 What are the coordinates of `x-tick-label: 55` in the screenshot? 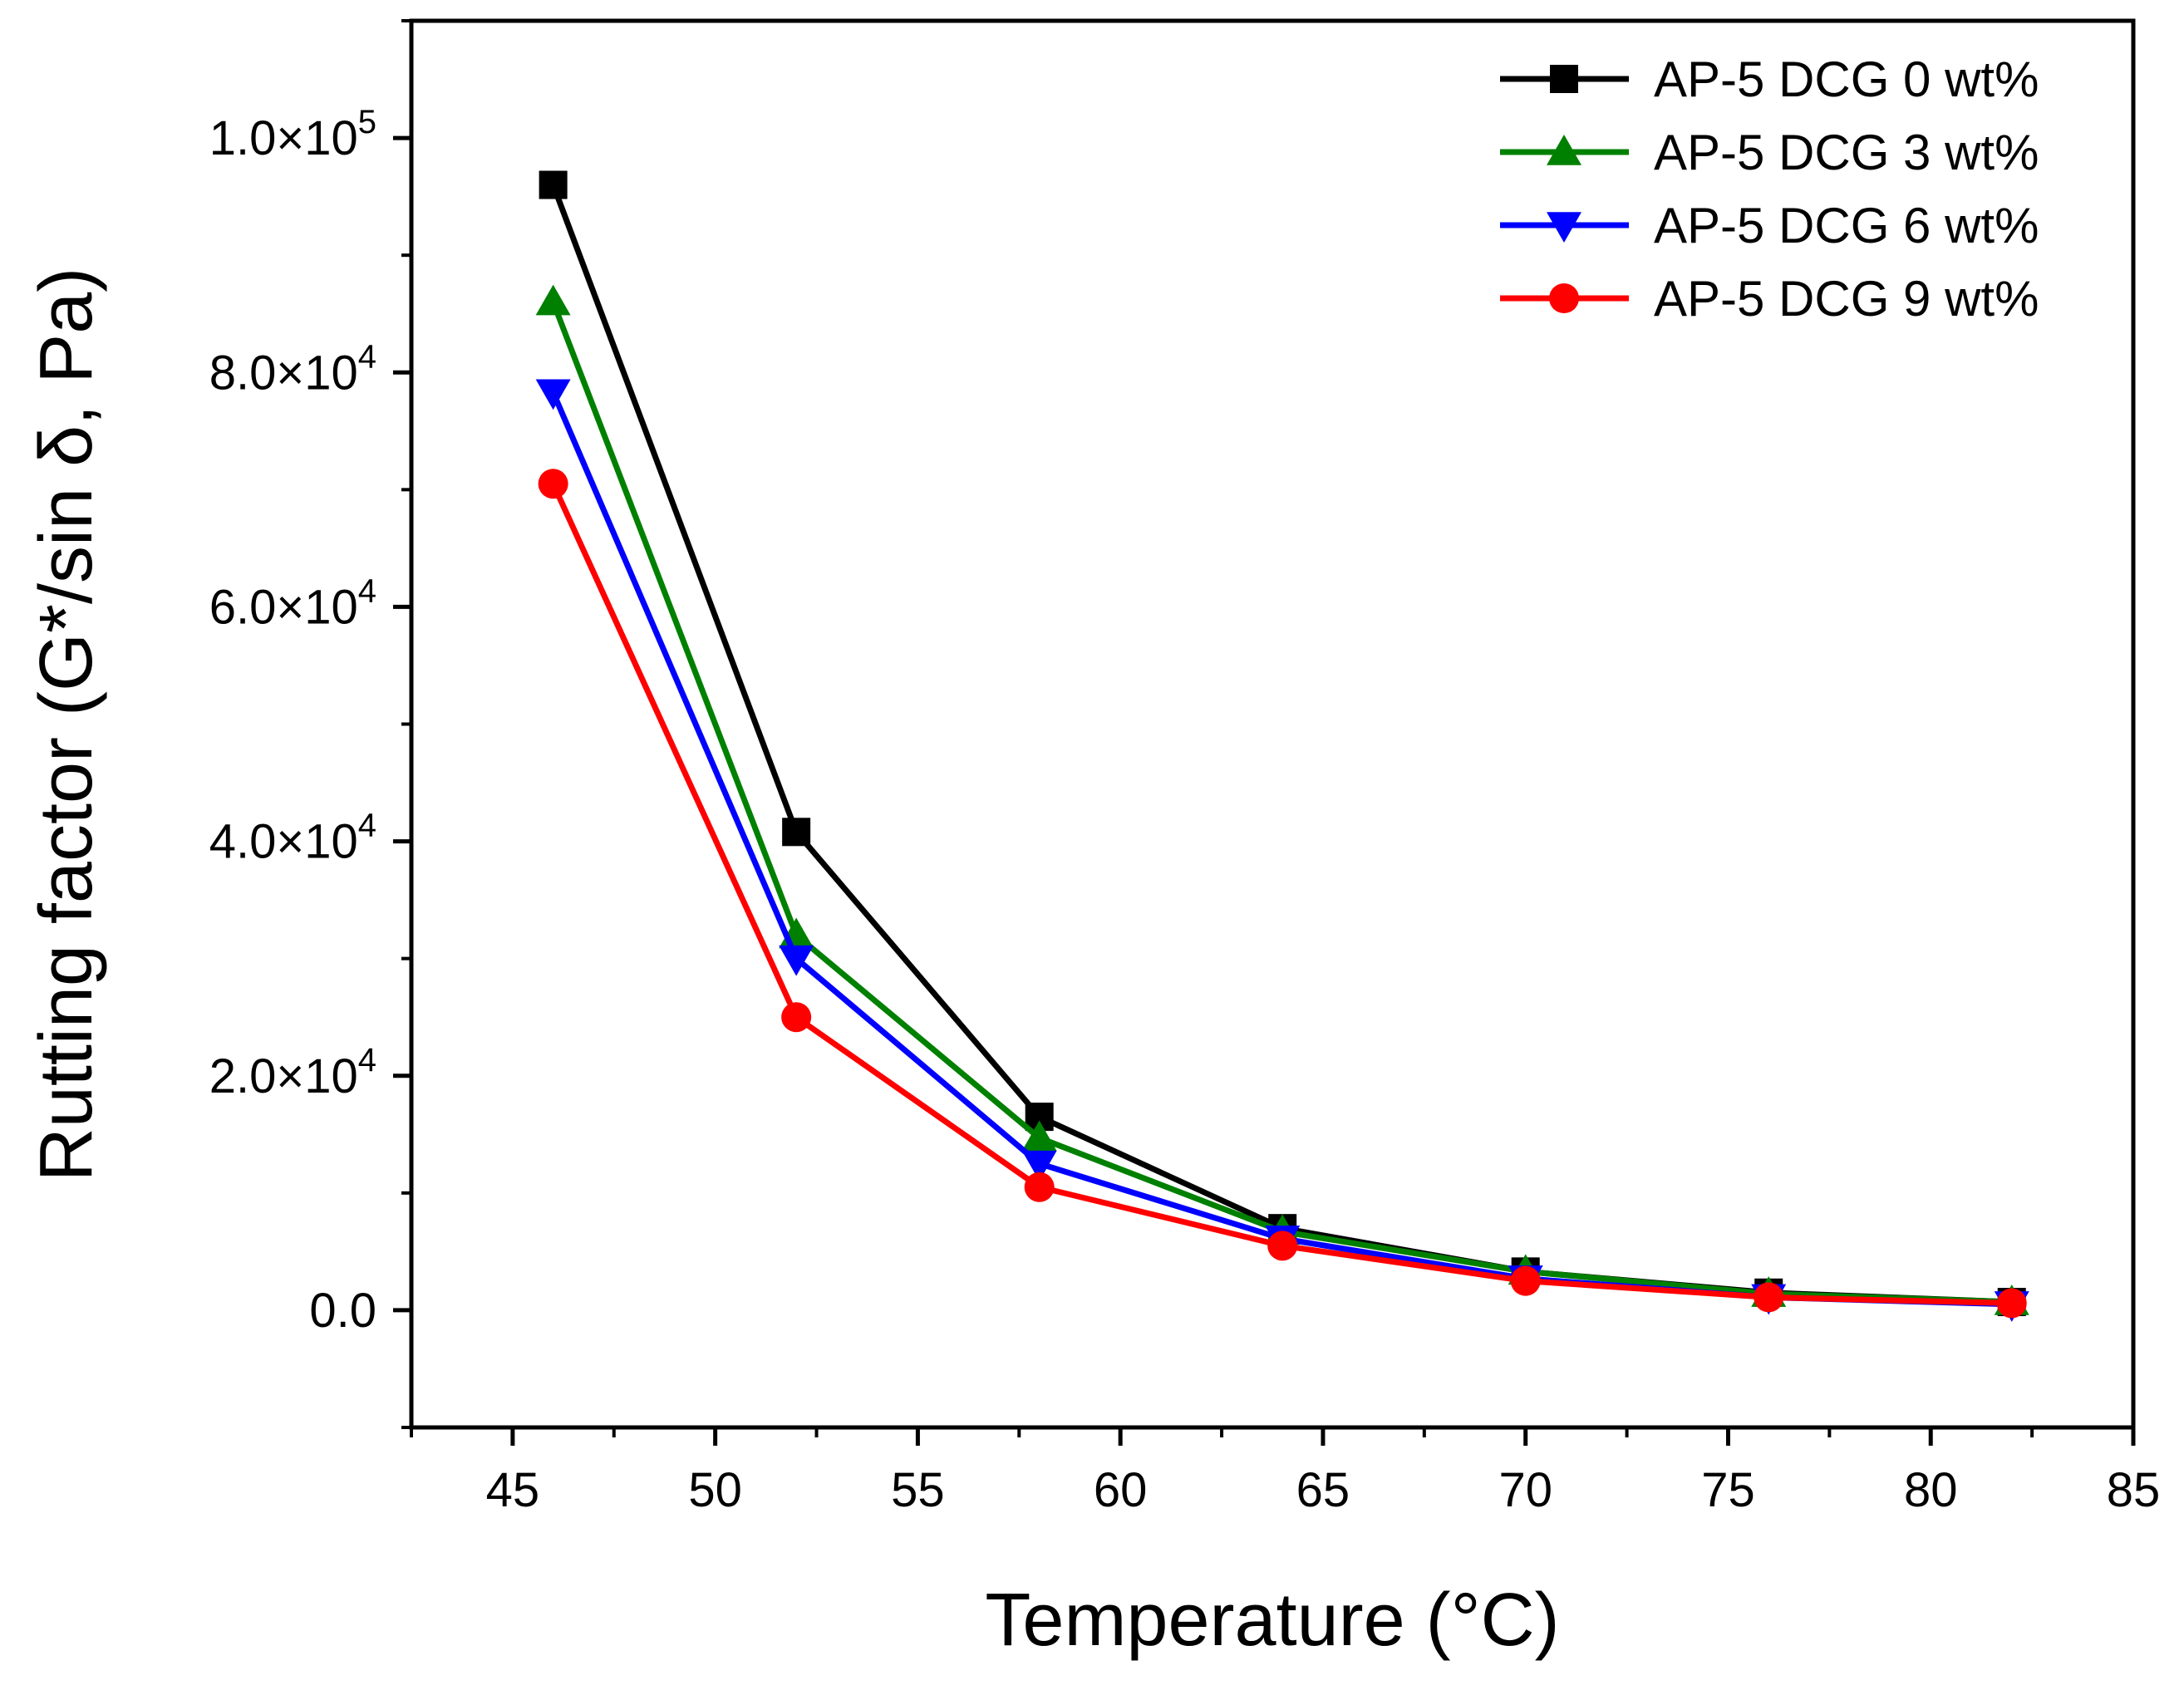 It's located at (918, 1490).